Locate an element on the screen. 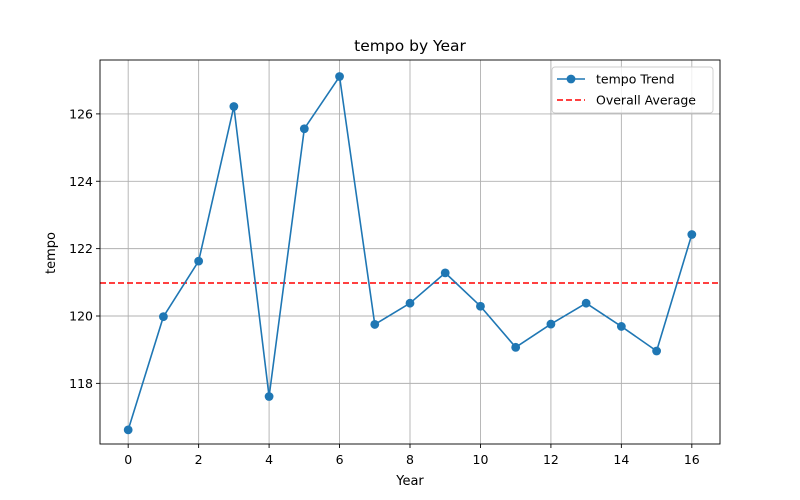  legend: tempo Trend Overall Average is located at coordinates (632, 90).